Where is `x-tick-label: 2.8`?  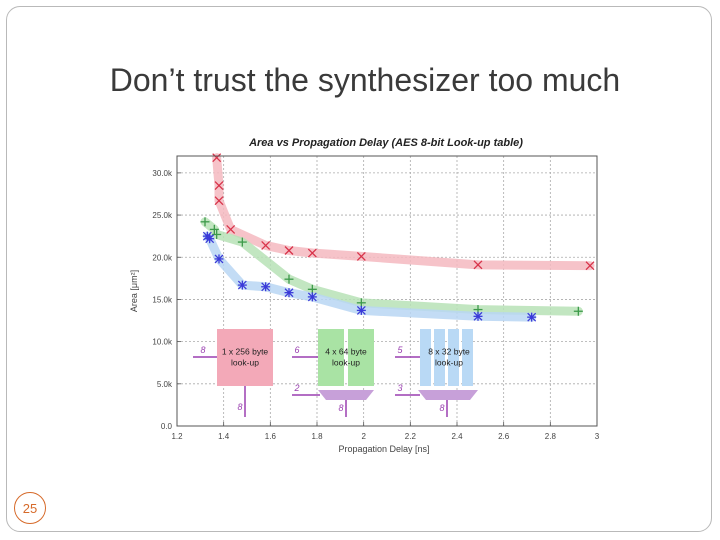 x-tick-label: 2.8 is located at coordinates (551, 436).